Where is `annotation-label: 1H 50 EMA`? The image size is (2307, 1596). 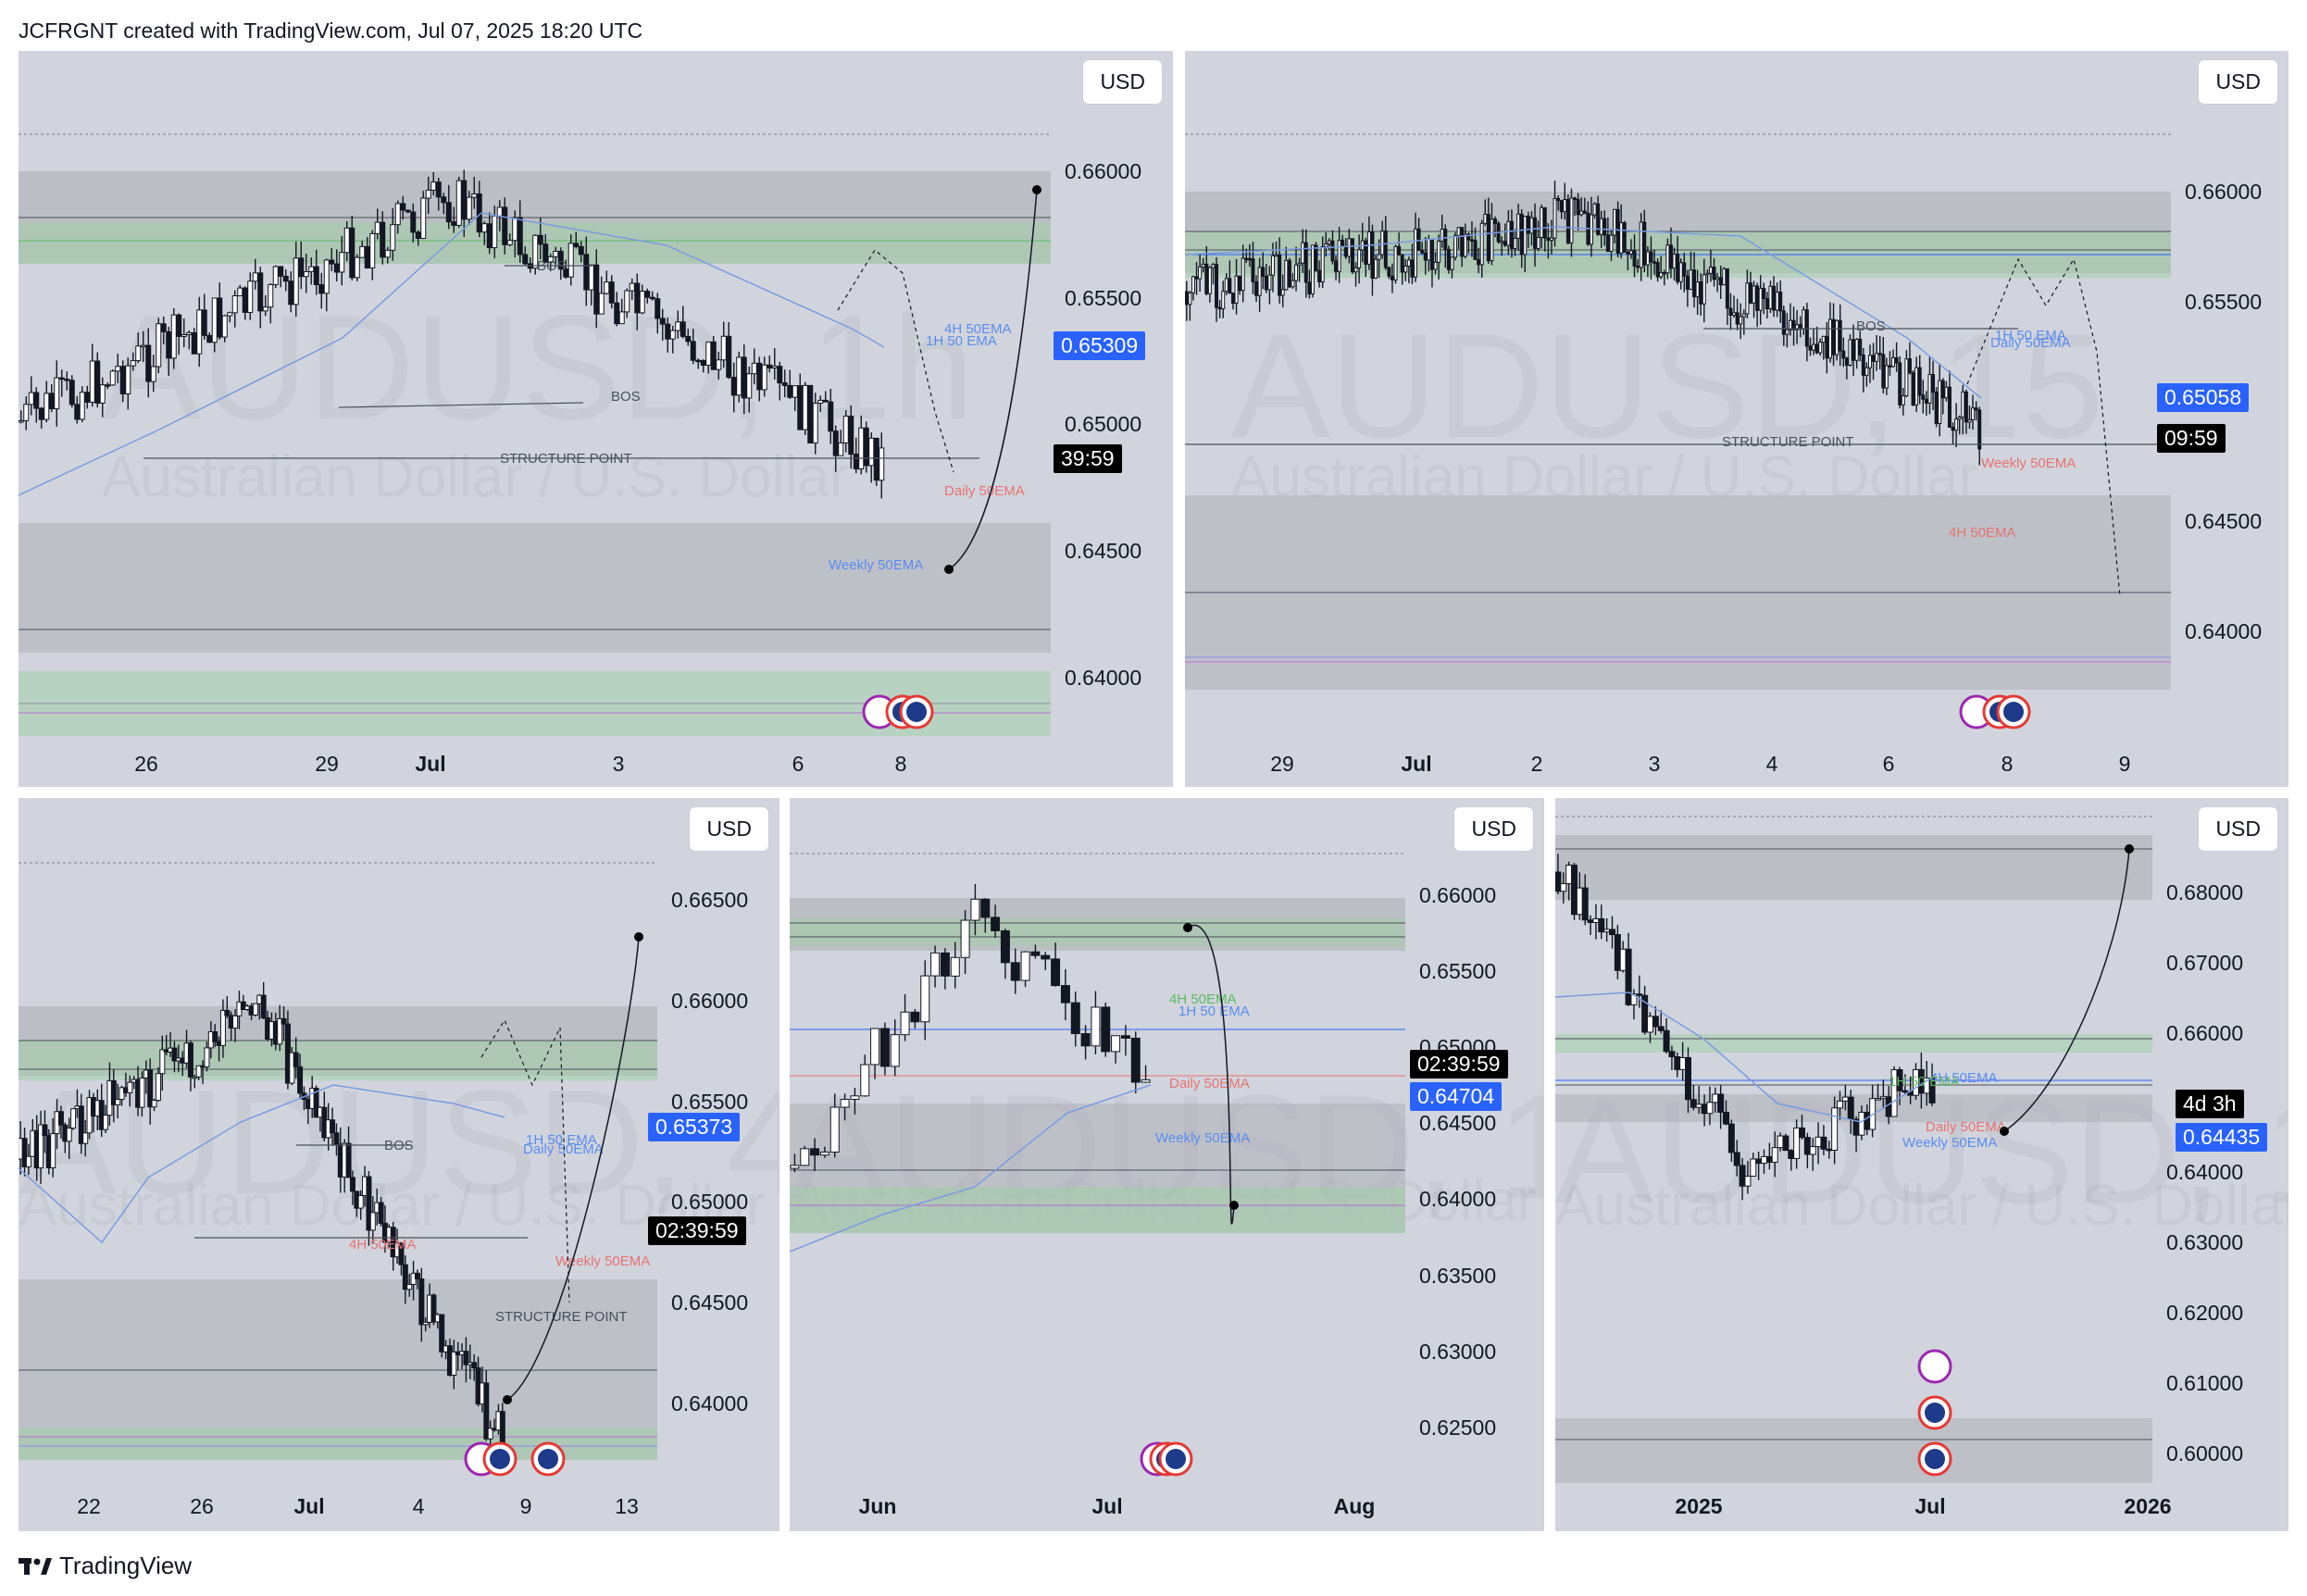
annotation-label: 1H 50 EMA is located at coordinates (561, 1140).